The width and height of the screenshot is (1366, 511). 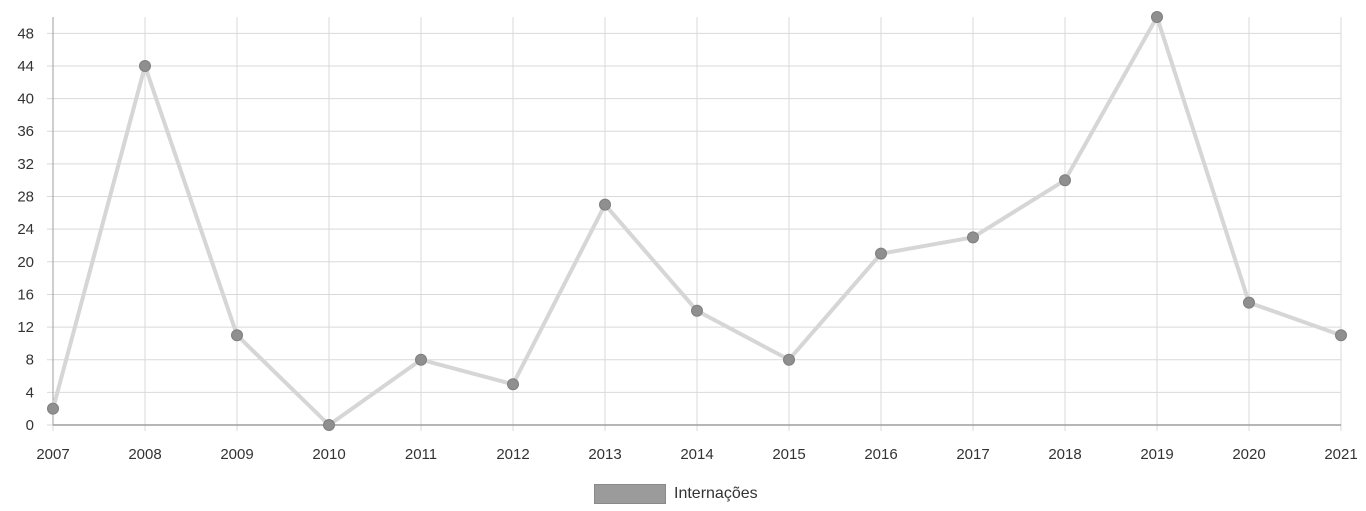 I want to click on y-tick-label-48: 48, so click(x=25, y=33).